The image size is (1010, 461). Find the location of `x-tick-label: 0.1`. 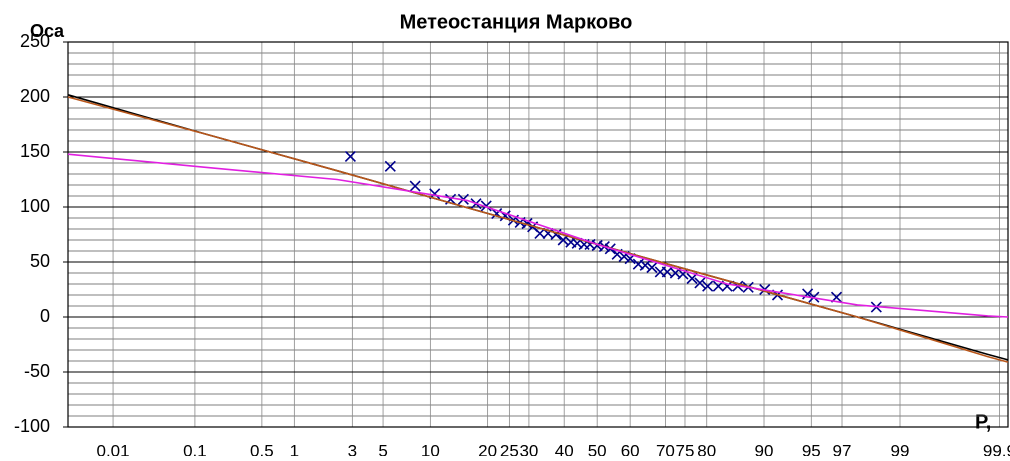

x-tick-label: 0.1 is located at coordinates (195, 448).